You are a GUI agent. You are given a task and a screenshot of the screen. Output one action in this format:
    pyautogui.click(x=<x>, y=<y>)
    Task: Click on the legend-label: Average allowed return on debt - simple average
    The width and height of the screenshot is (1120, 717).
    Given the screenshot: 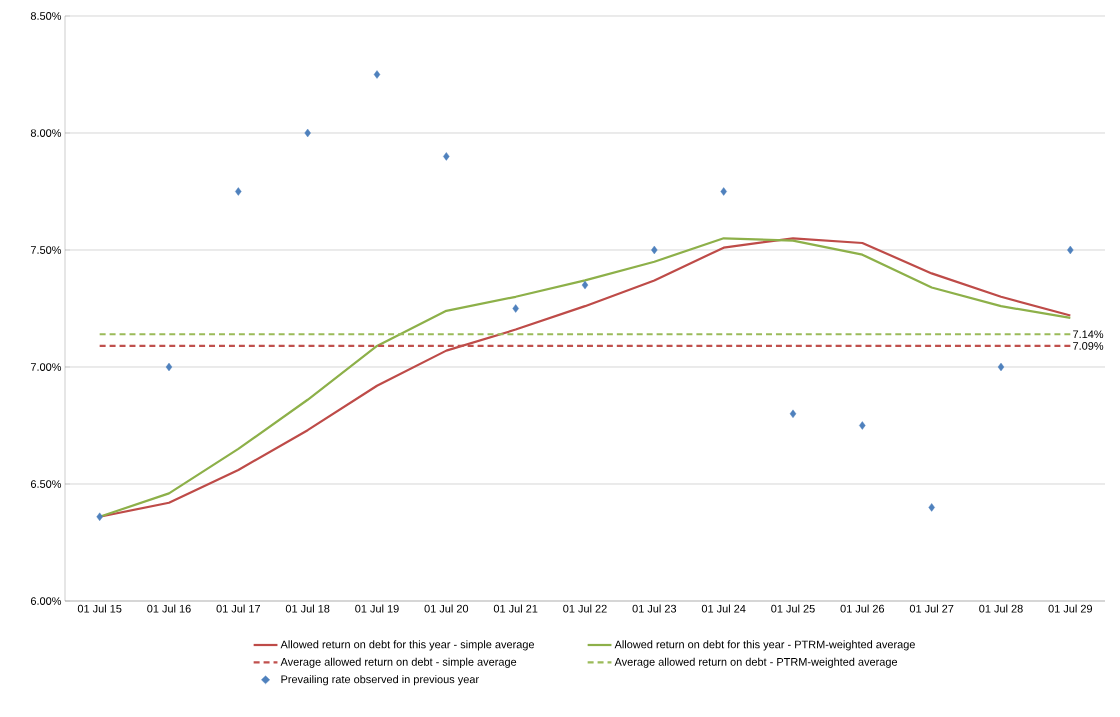 What is the action you would take?
    pyautogui.click(x=398, y=662)
    